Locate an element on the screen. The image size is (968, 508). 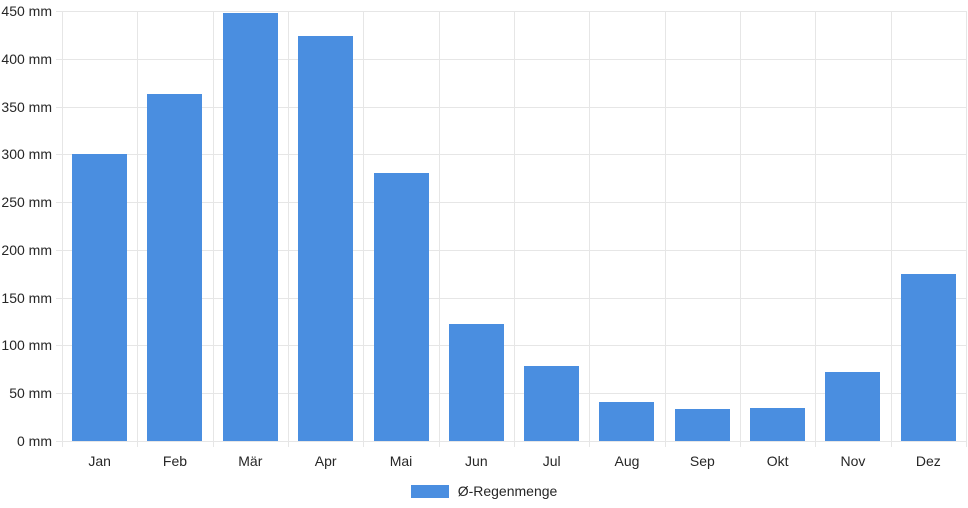
legend-label: Ø-Regenmenge is located at coordinates (507, 491).